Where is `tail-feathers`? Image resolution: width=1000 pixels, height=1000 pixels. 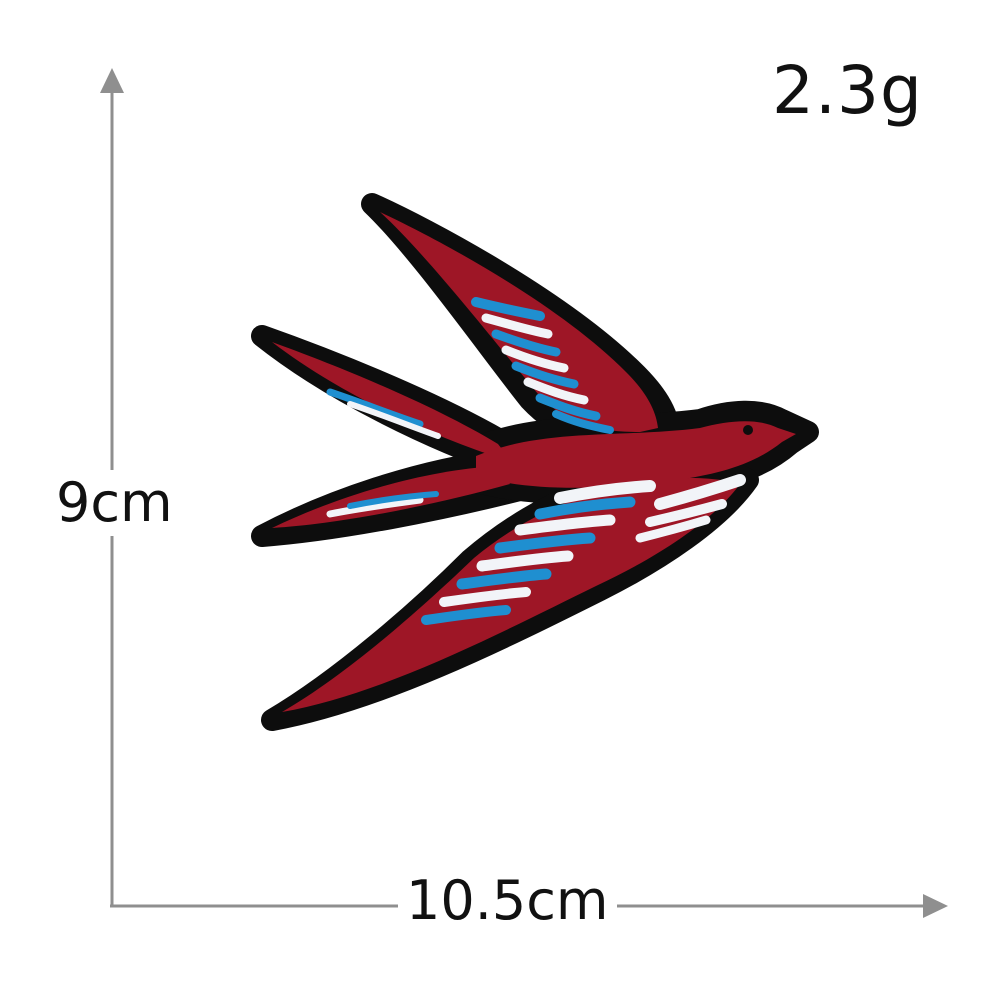
tail-feathers is located at coordinates (383, 453).